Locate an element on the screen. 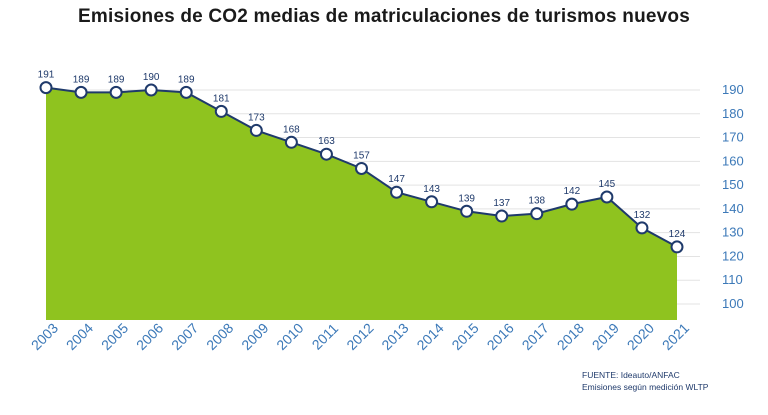  x-tick-label: 2004 is located at coordinates (79, 336).